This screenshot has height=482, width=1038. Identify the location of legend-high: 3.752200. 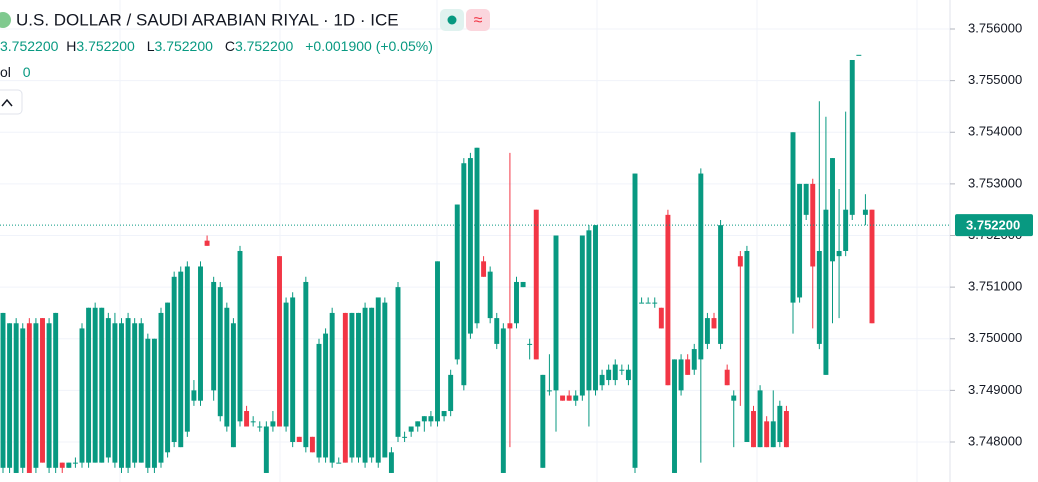
(105, 46).